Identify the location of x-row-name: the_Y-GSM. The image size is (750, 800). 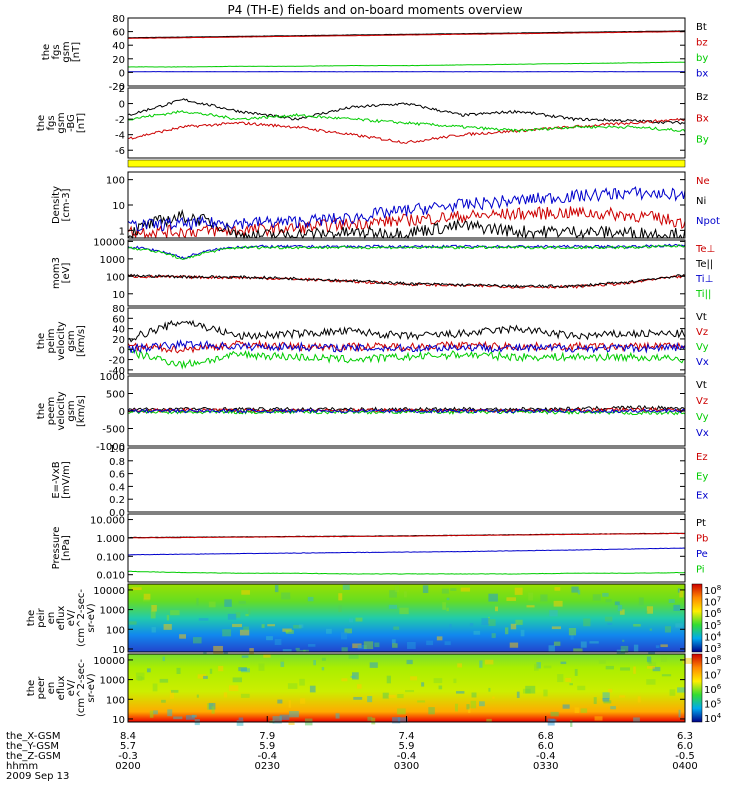
(32, 746).